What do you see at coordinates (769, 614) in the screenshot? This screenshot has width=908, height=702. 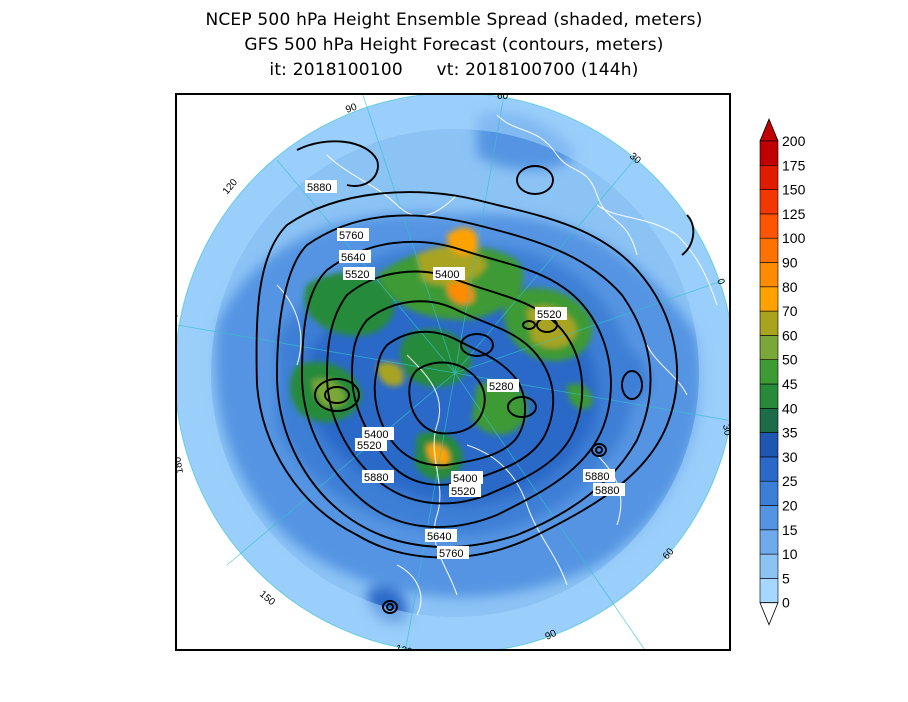 I see `colorbar-bottom-arrow` at bounding box center [769, 614].